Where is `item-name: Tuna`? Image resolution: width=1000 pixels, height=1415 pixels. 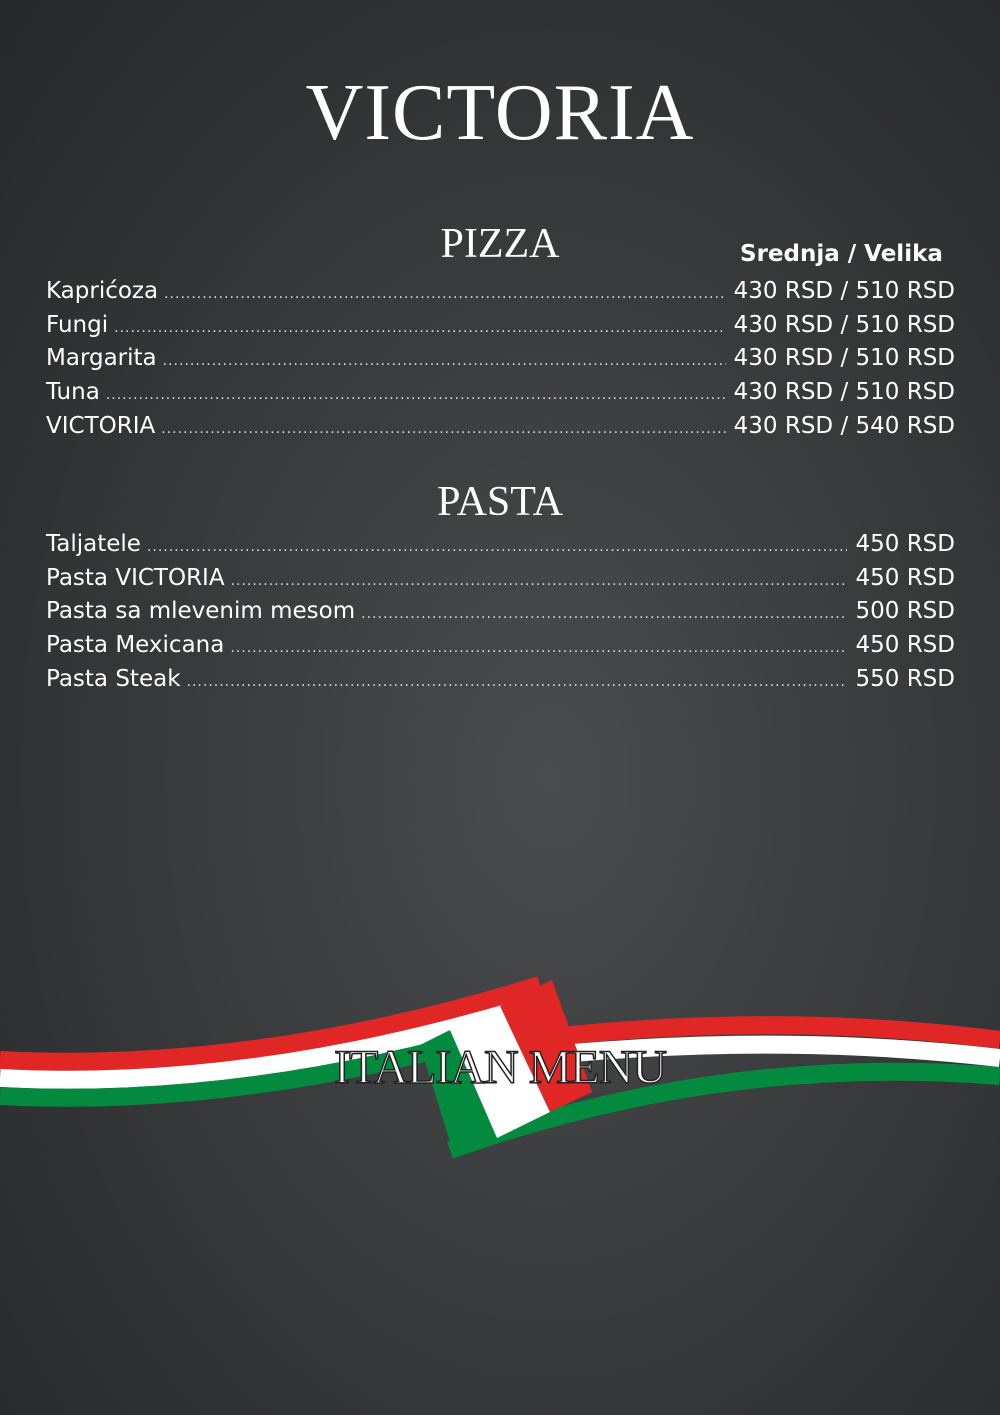 item-name: Tuna is located at coordinates (73, 392).